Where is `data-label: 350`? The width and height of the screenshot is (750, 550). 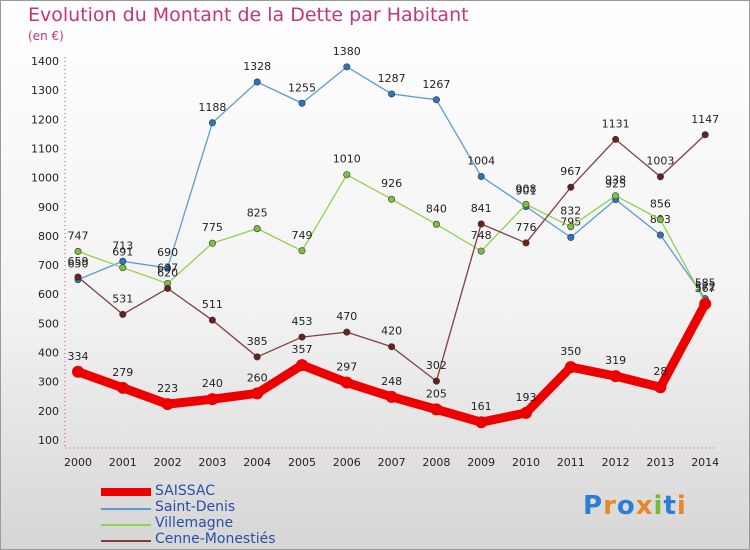
data-label: 350 is located at coordinates (570, 351).